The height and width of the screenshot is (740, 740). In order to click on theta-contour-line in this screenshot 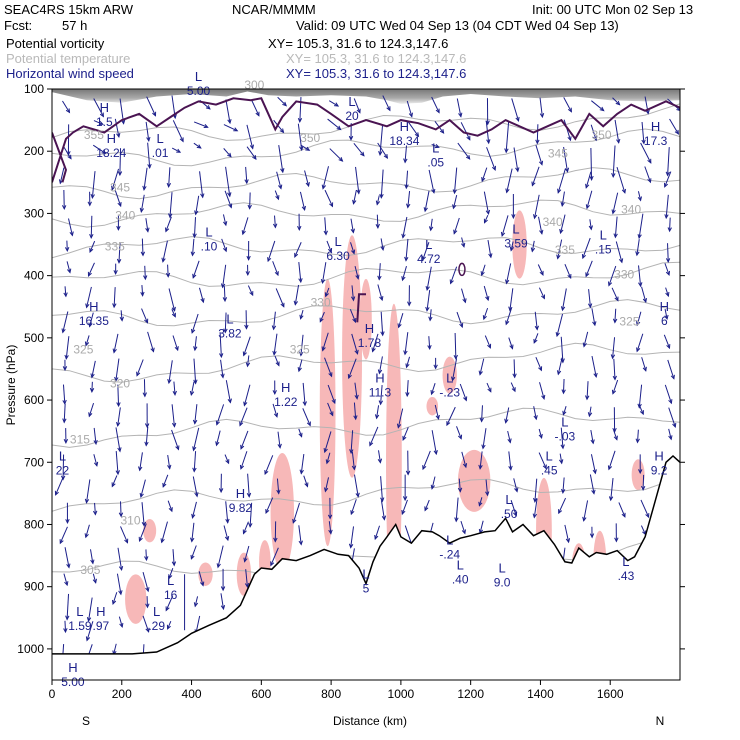, I will do `click(366, 362)`.